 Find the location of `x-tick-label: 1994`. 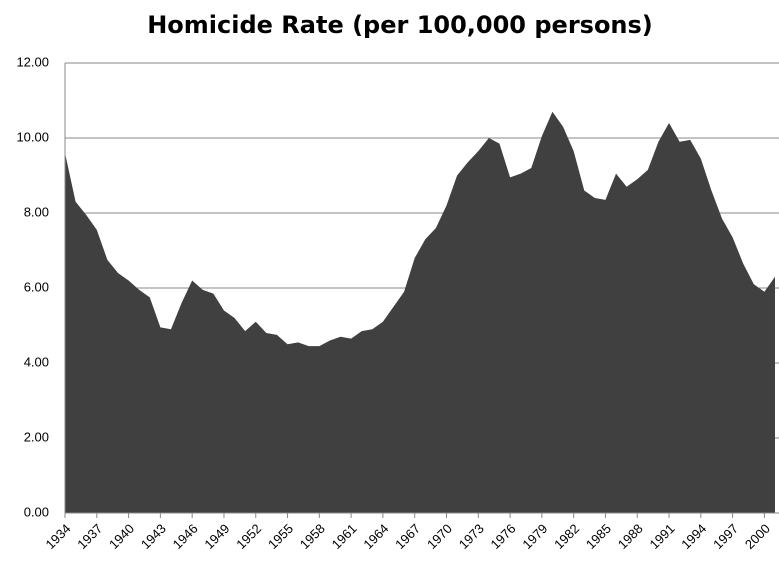

x-tick-label: 1994 is located at coordinates (693, 536).